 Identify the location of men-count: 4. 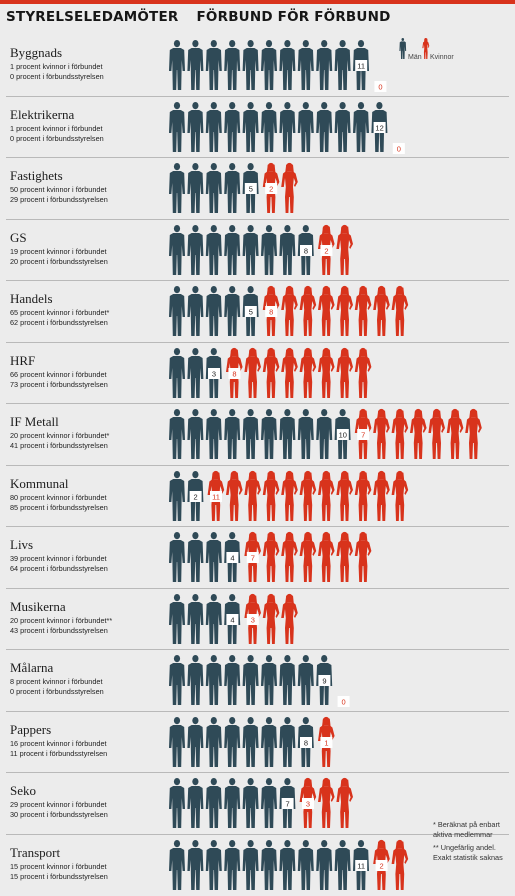
(232, 558).